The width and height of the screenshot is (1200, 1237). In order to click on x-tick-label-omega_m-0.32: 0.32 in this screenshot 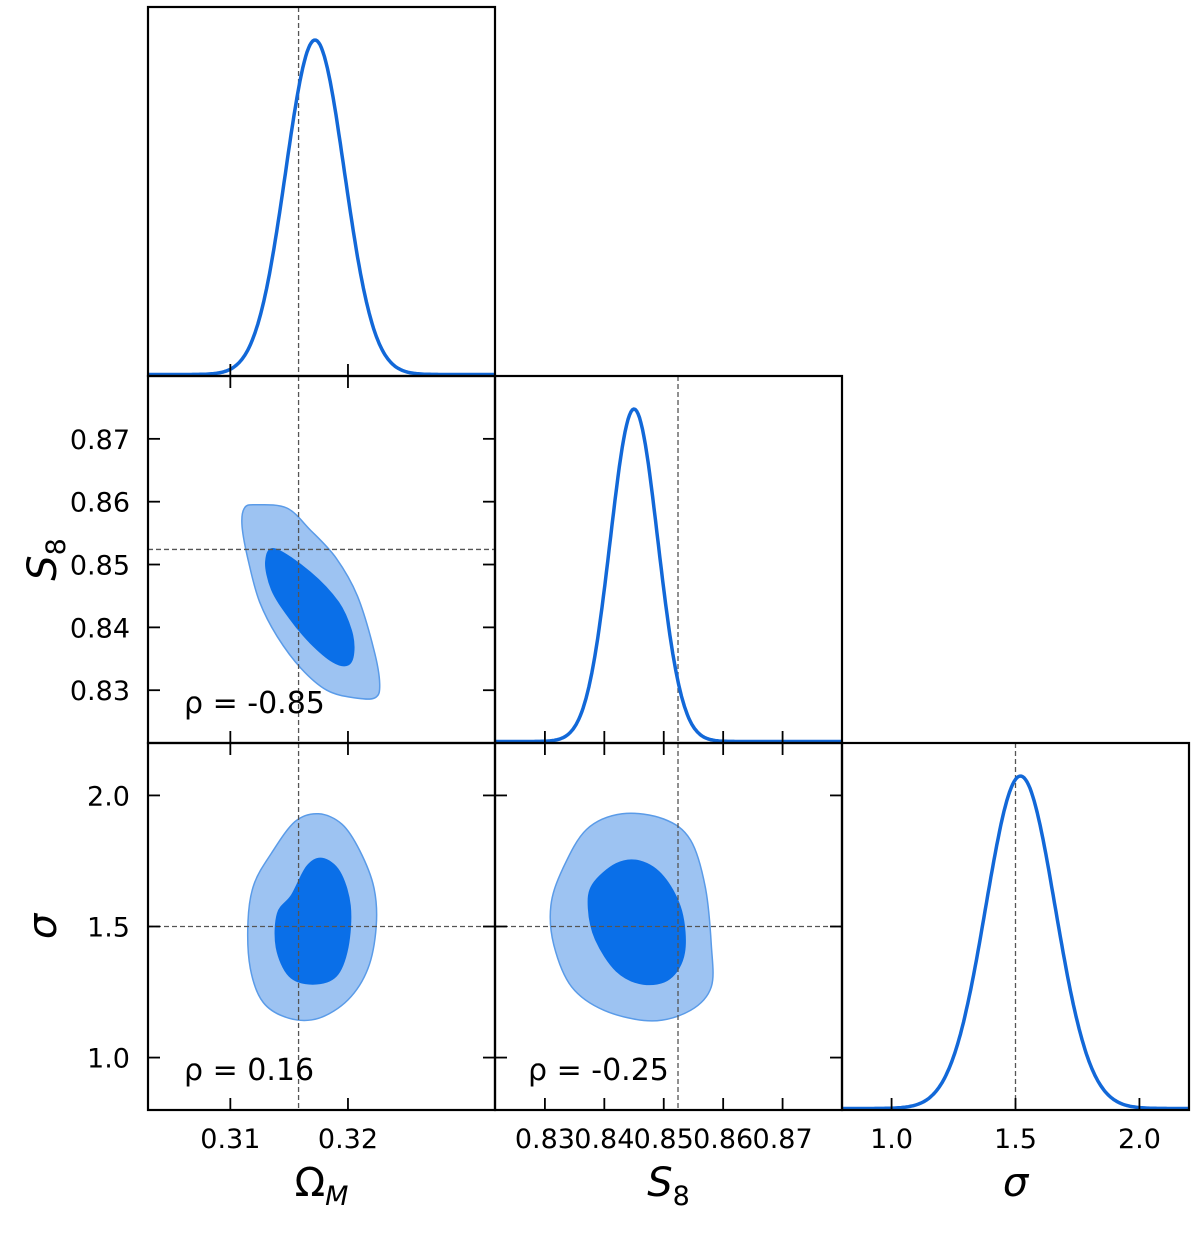, I will do `click(348, 1139)`.